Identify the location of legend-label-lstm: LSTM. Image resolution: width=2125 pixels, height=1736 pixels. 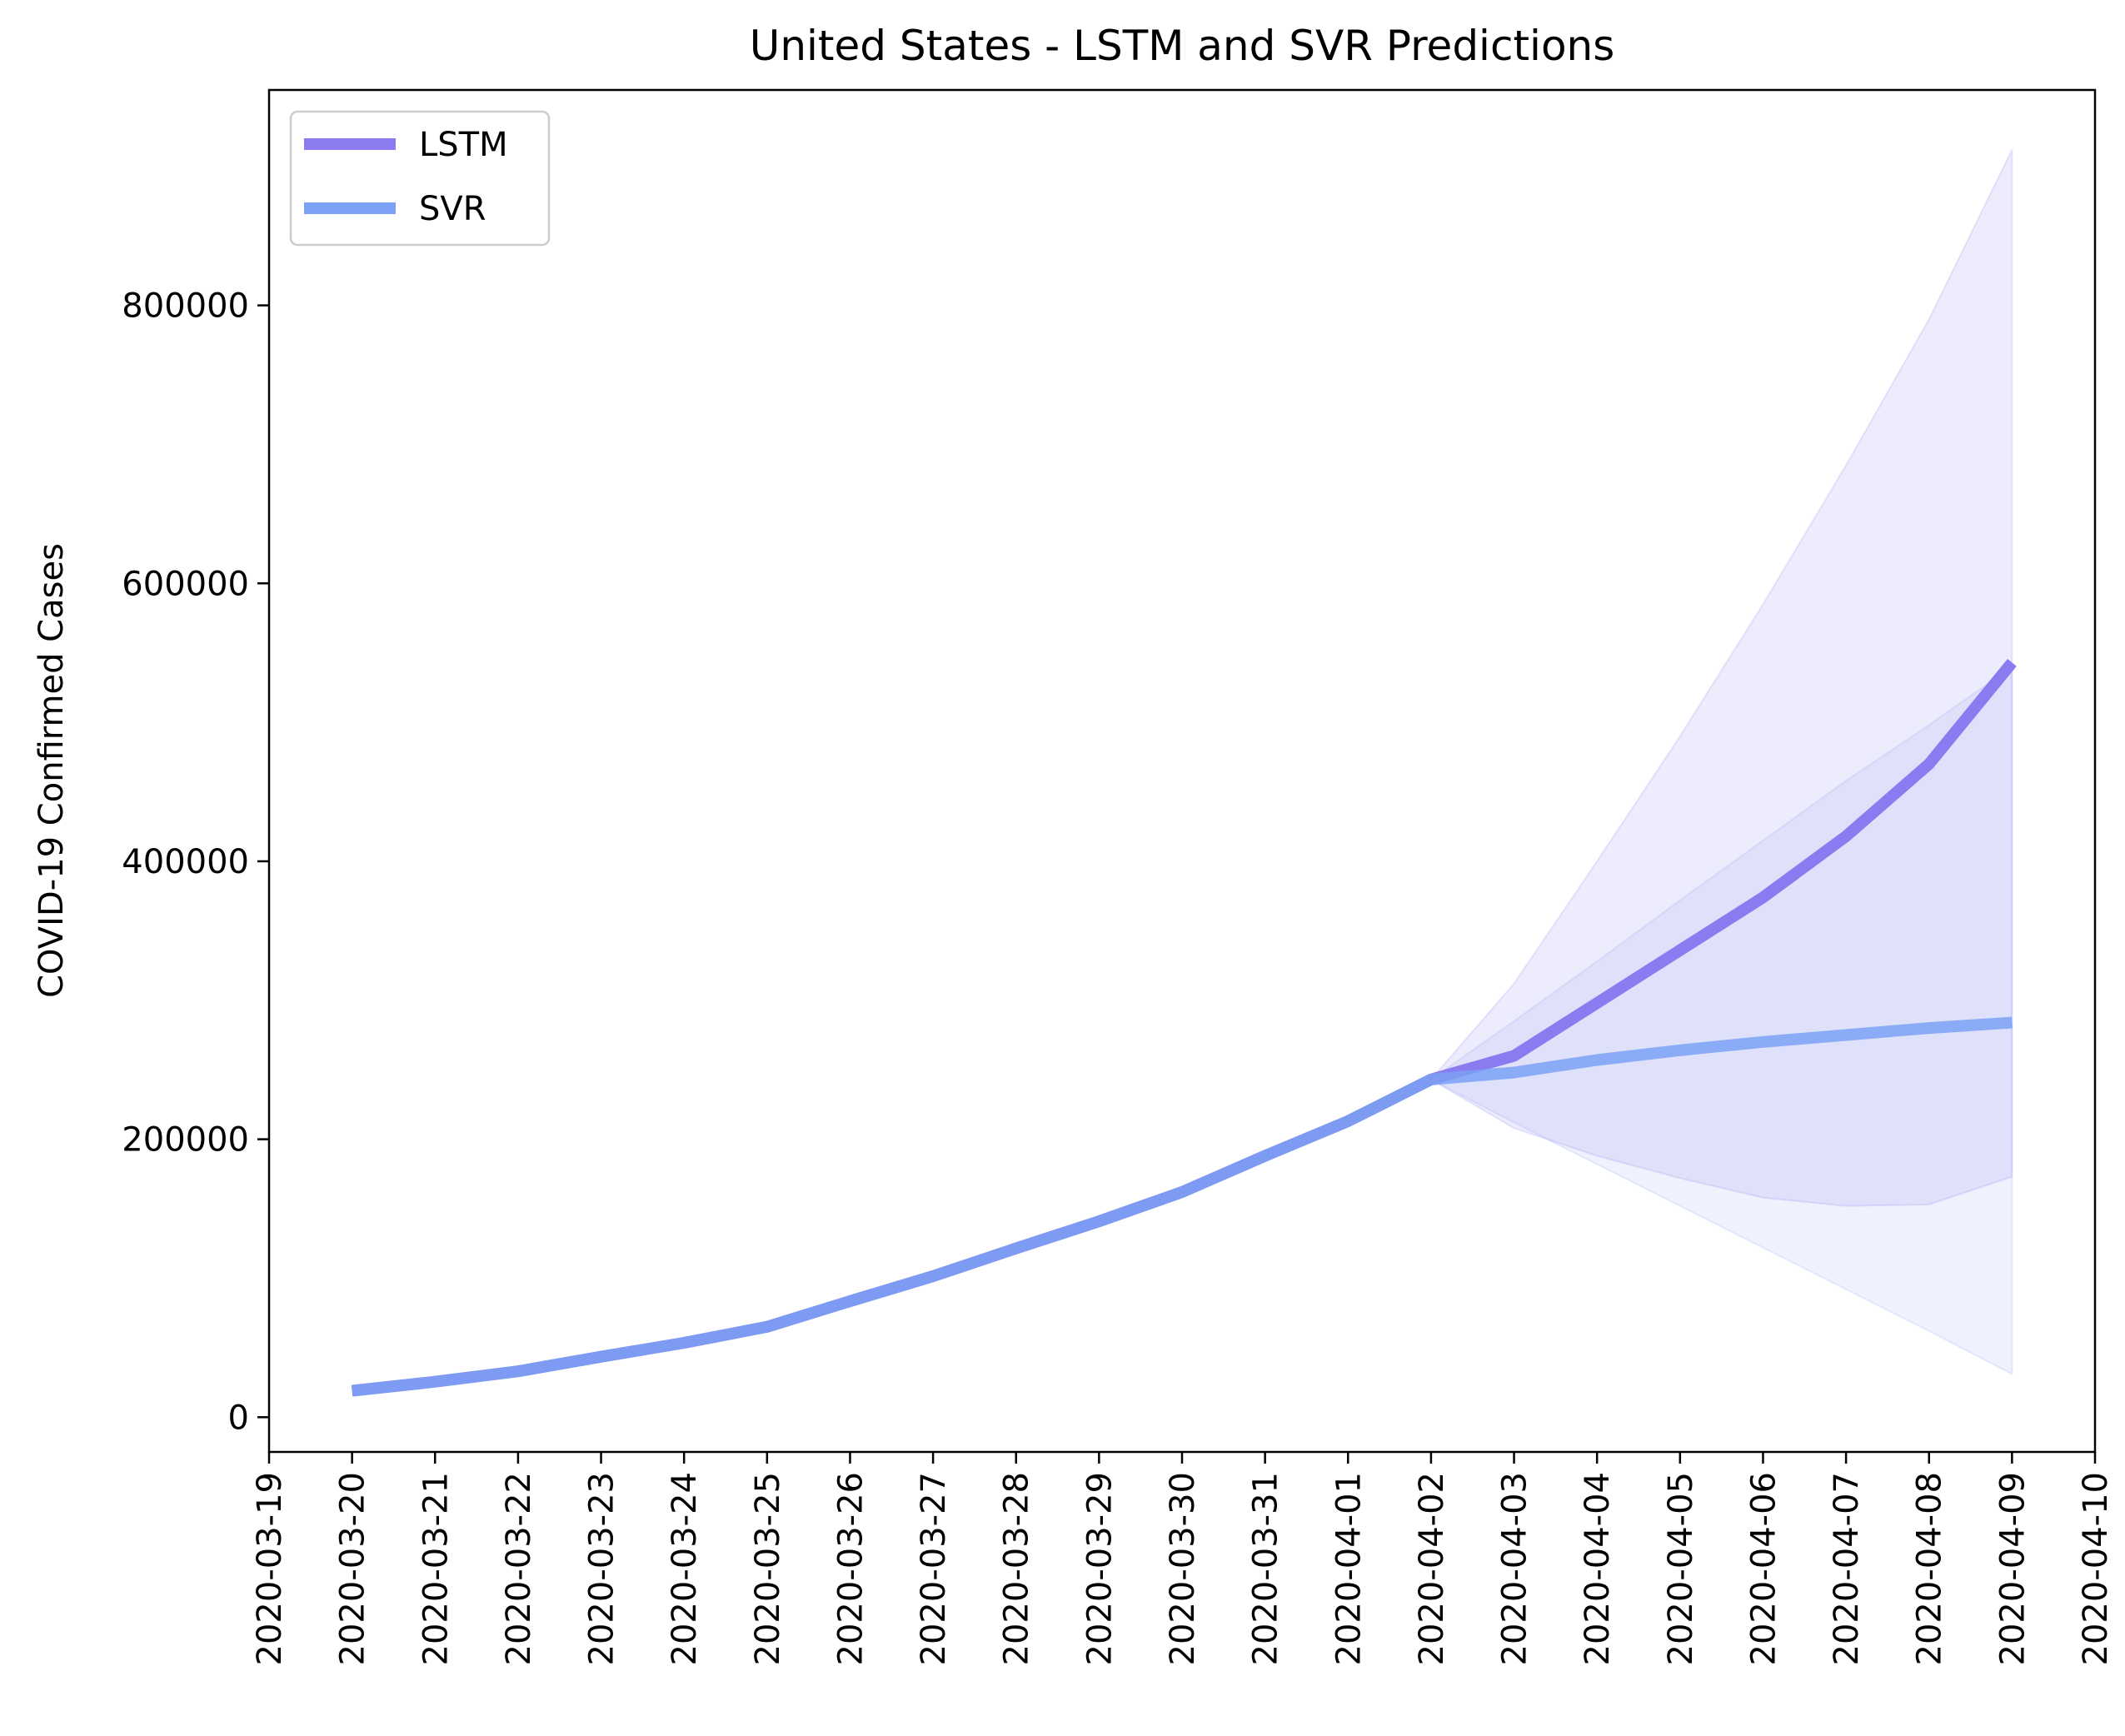
(463, 145).